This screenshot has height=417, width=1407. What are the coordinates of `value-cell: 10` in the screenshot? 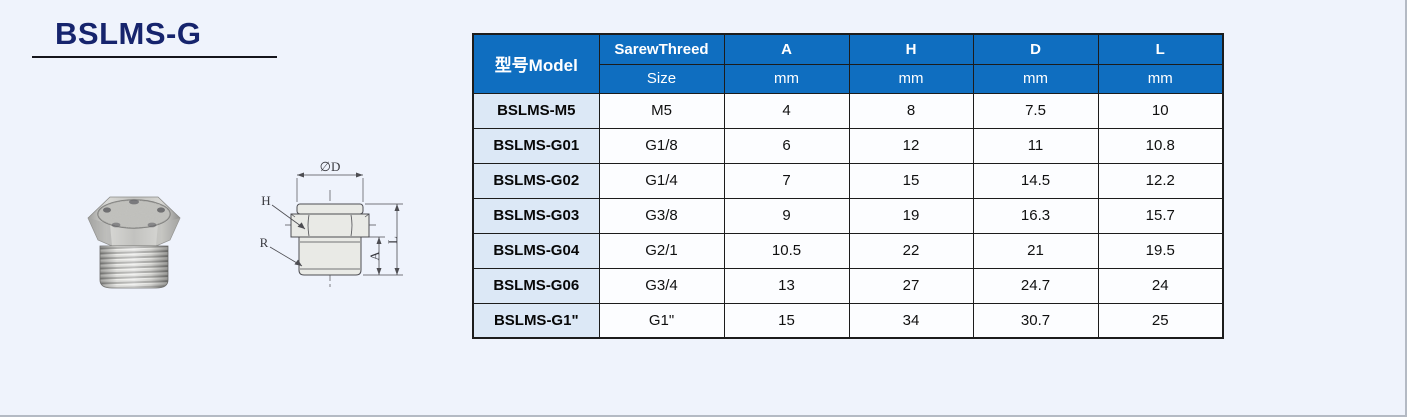 It's located at (1160, 110).